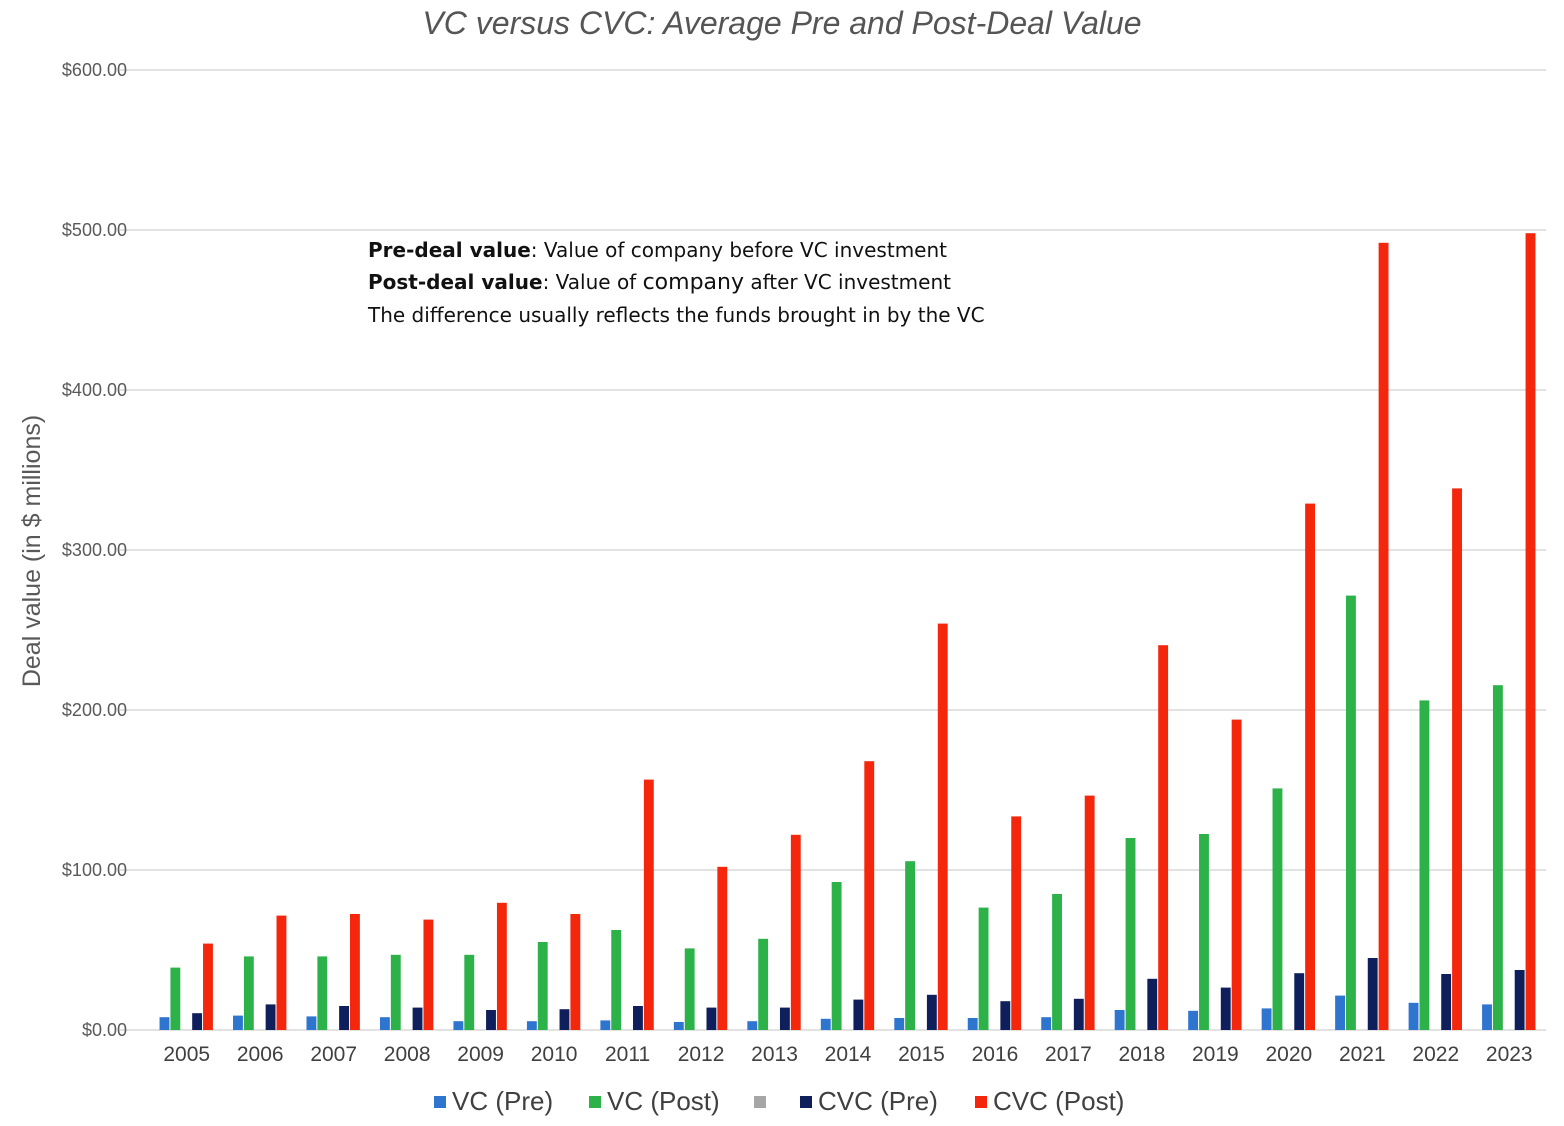 This screenshot has width=1564, height=1126. I want to click on bar-vc-pre-2018, so click(1119, 1020).